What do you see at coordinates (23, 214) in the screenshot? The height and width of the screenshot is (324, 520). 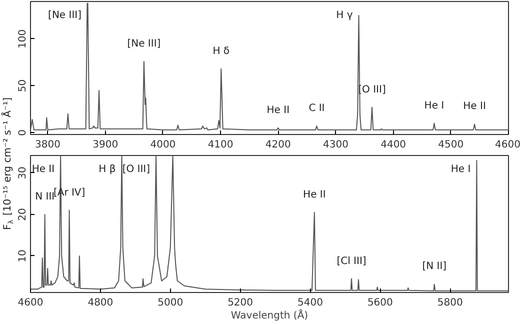 I see `y-tick-label: 20` at bounding box center [23, 214].